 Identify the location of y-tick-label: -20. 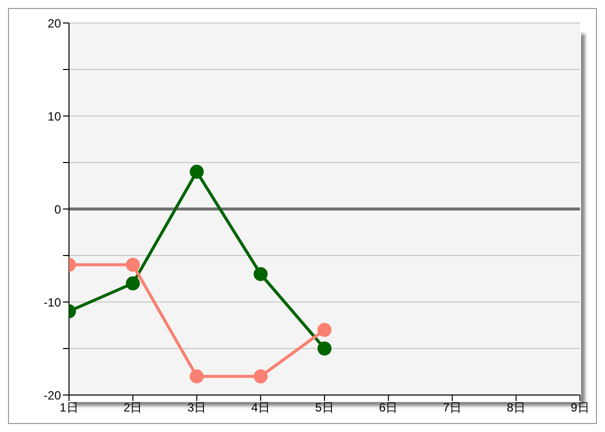
(53, 395).